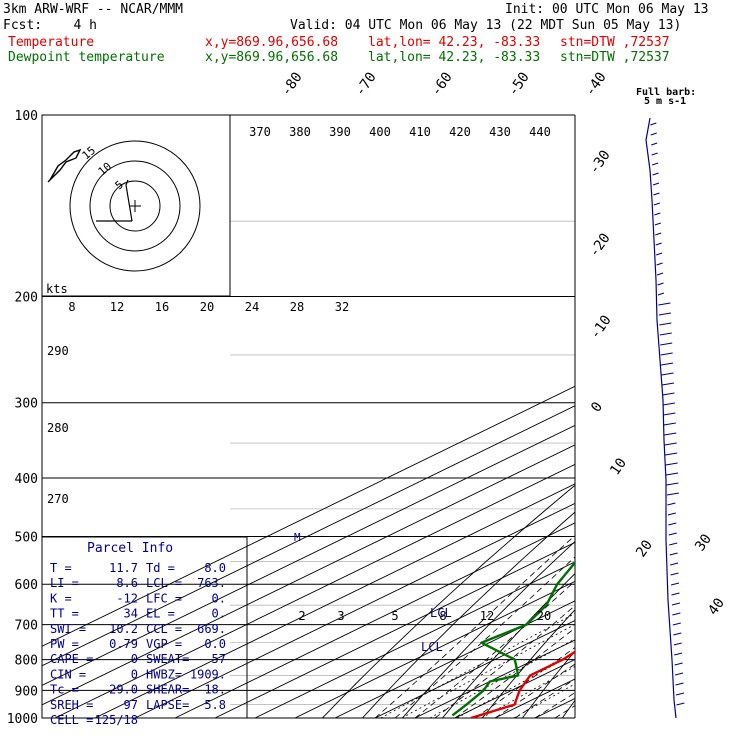  I want to click on hodograph-ring, so click(135, 206).